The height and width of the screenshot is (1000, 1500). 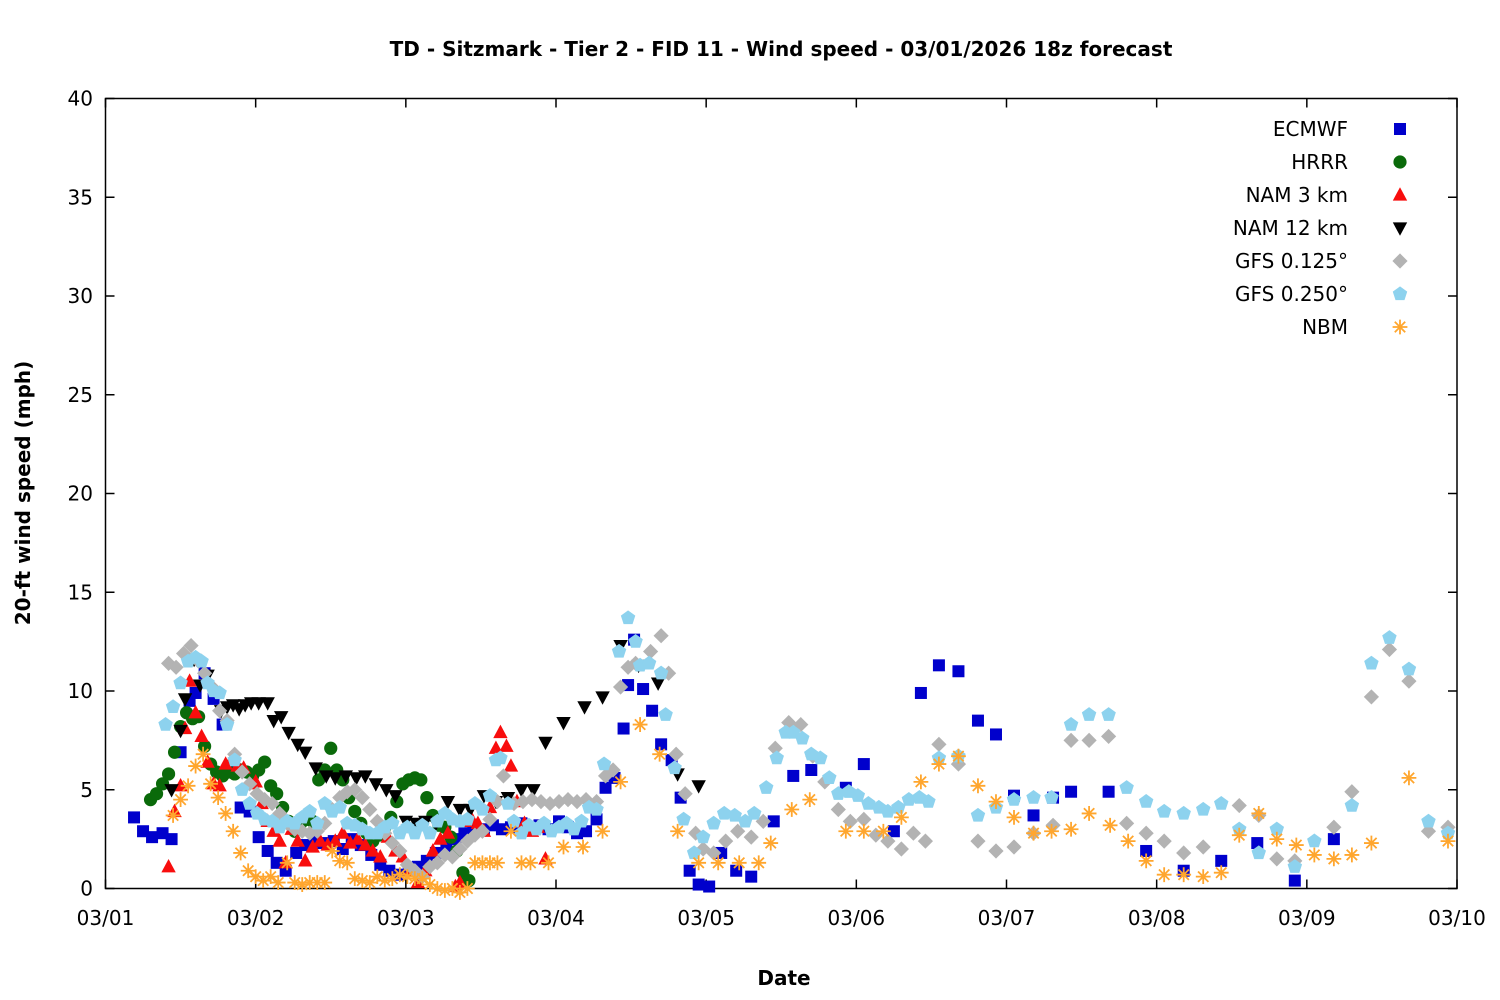 I want to click on x-tick-label: 03/01, so click(x=106, y=918).